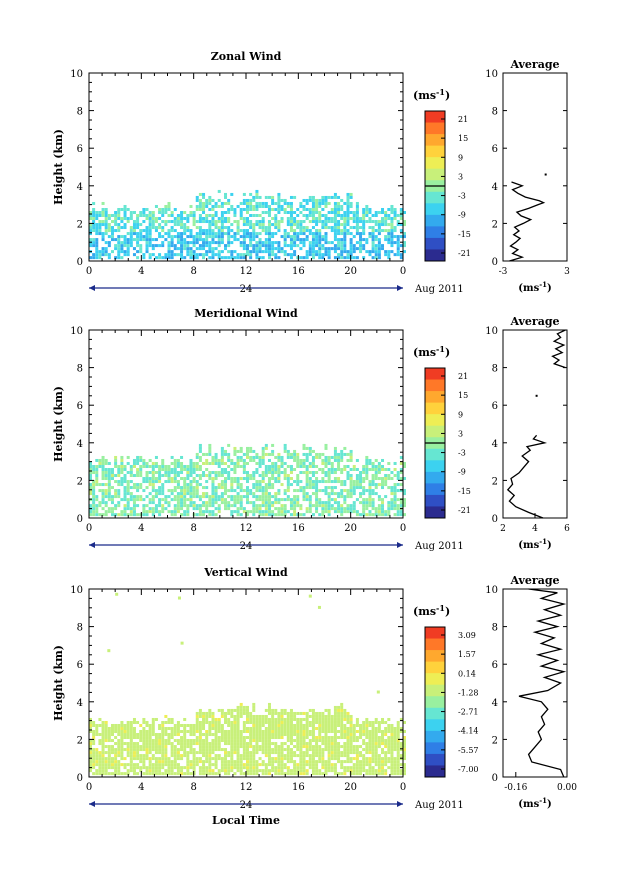 This screenshot has width=618, height=873. What do you see at coordinates (535, 529) in the screenshot?
I see `average-x-tick-label: 4` at bounding box center [535, 529].